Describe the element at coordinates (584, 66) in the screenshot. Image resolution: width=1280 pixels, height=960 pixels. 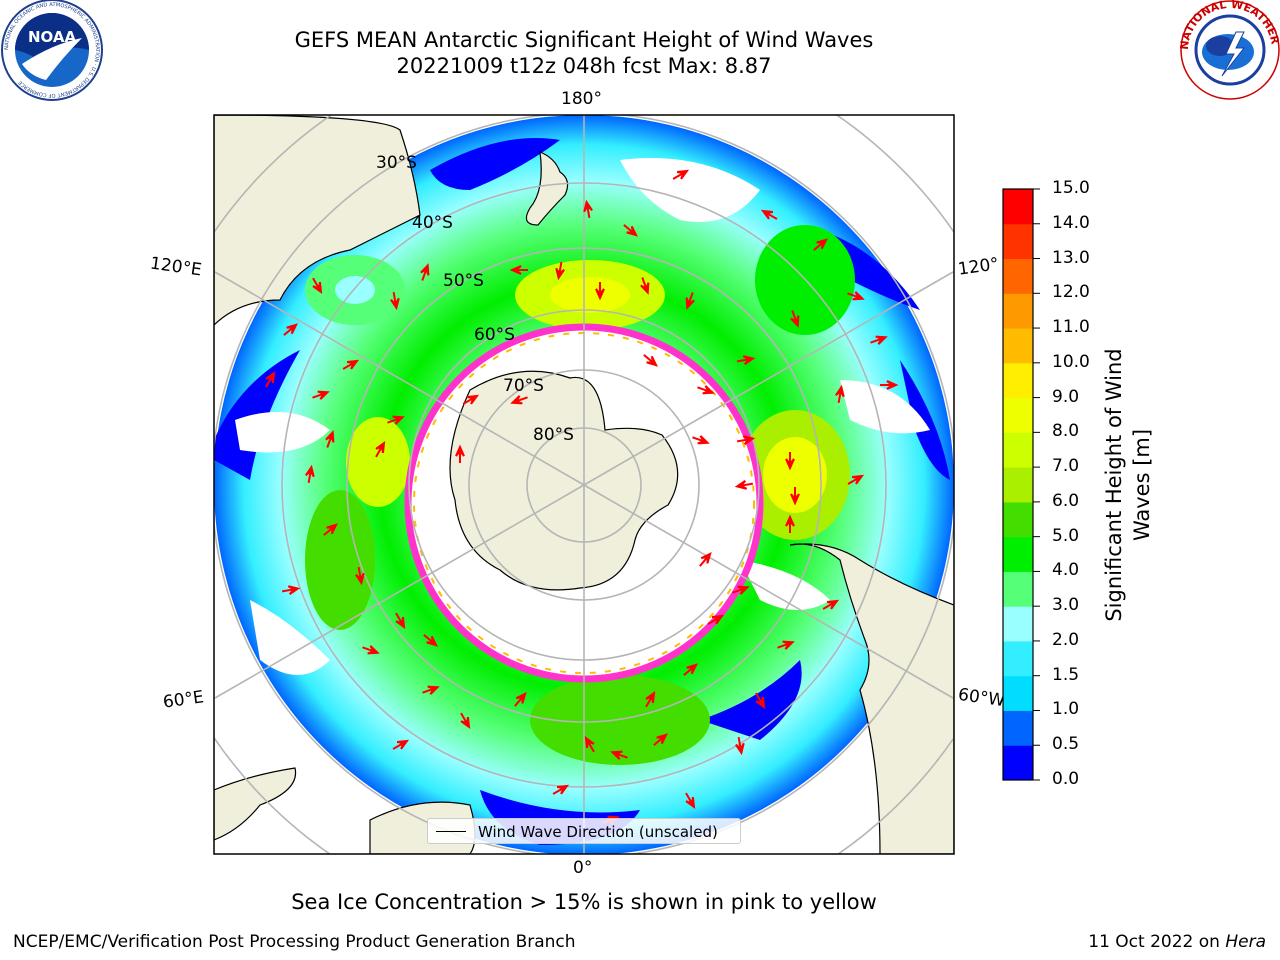
I see `chart-subtitle: 20221009 t12z 048h fcst Max: 8.87` at that location.